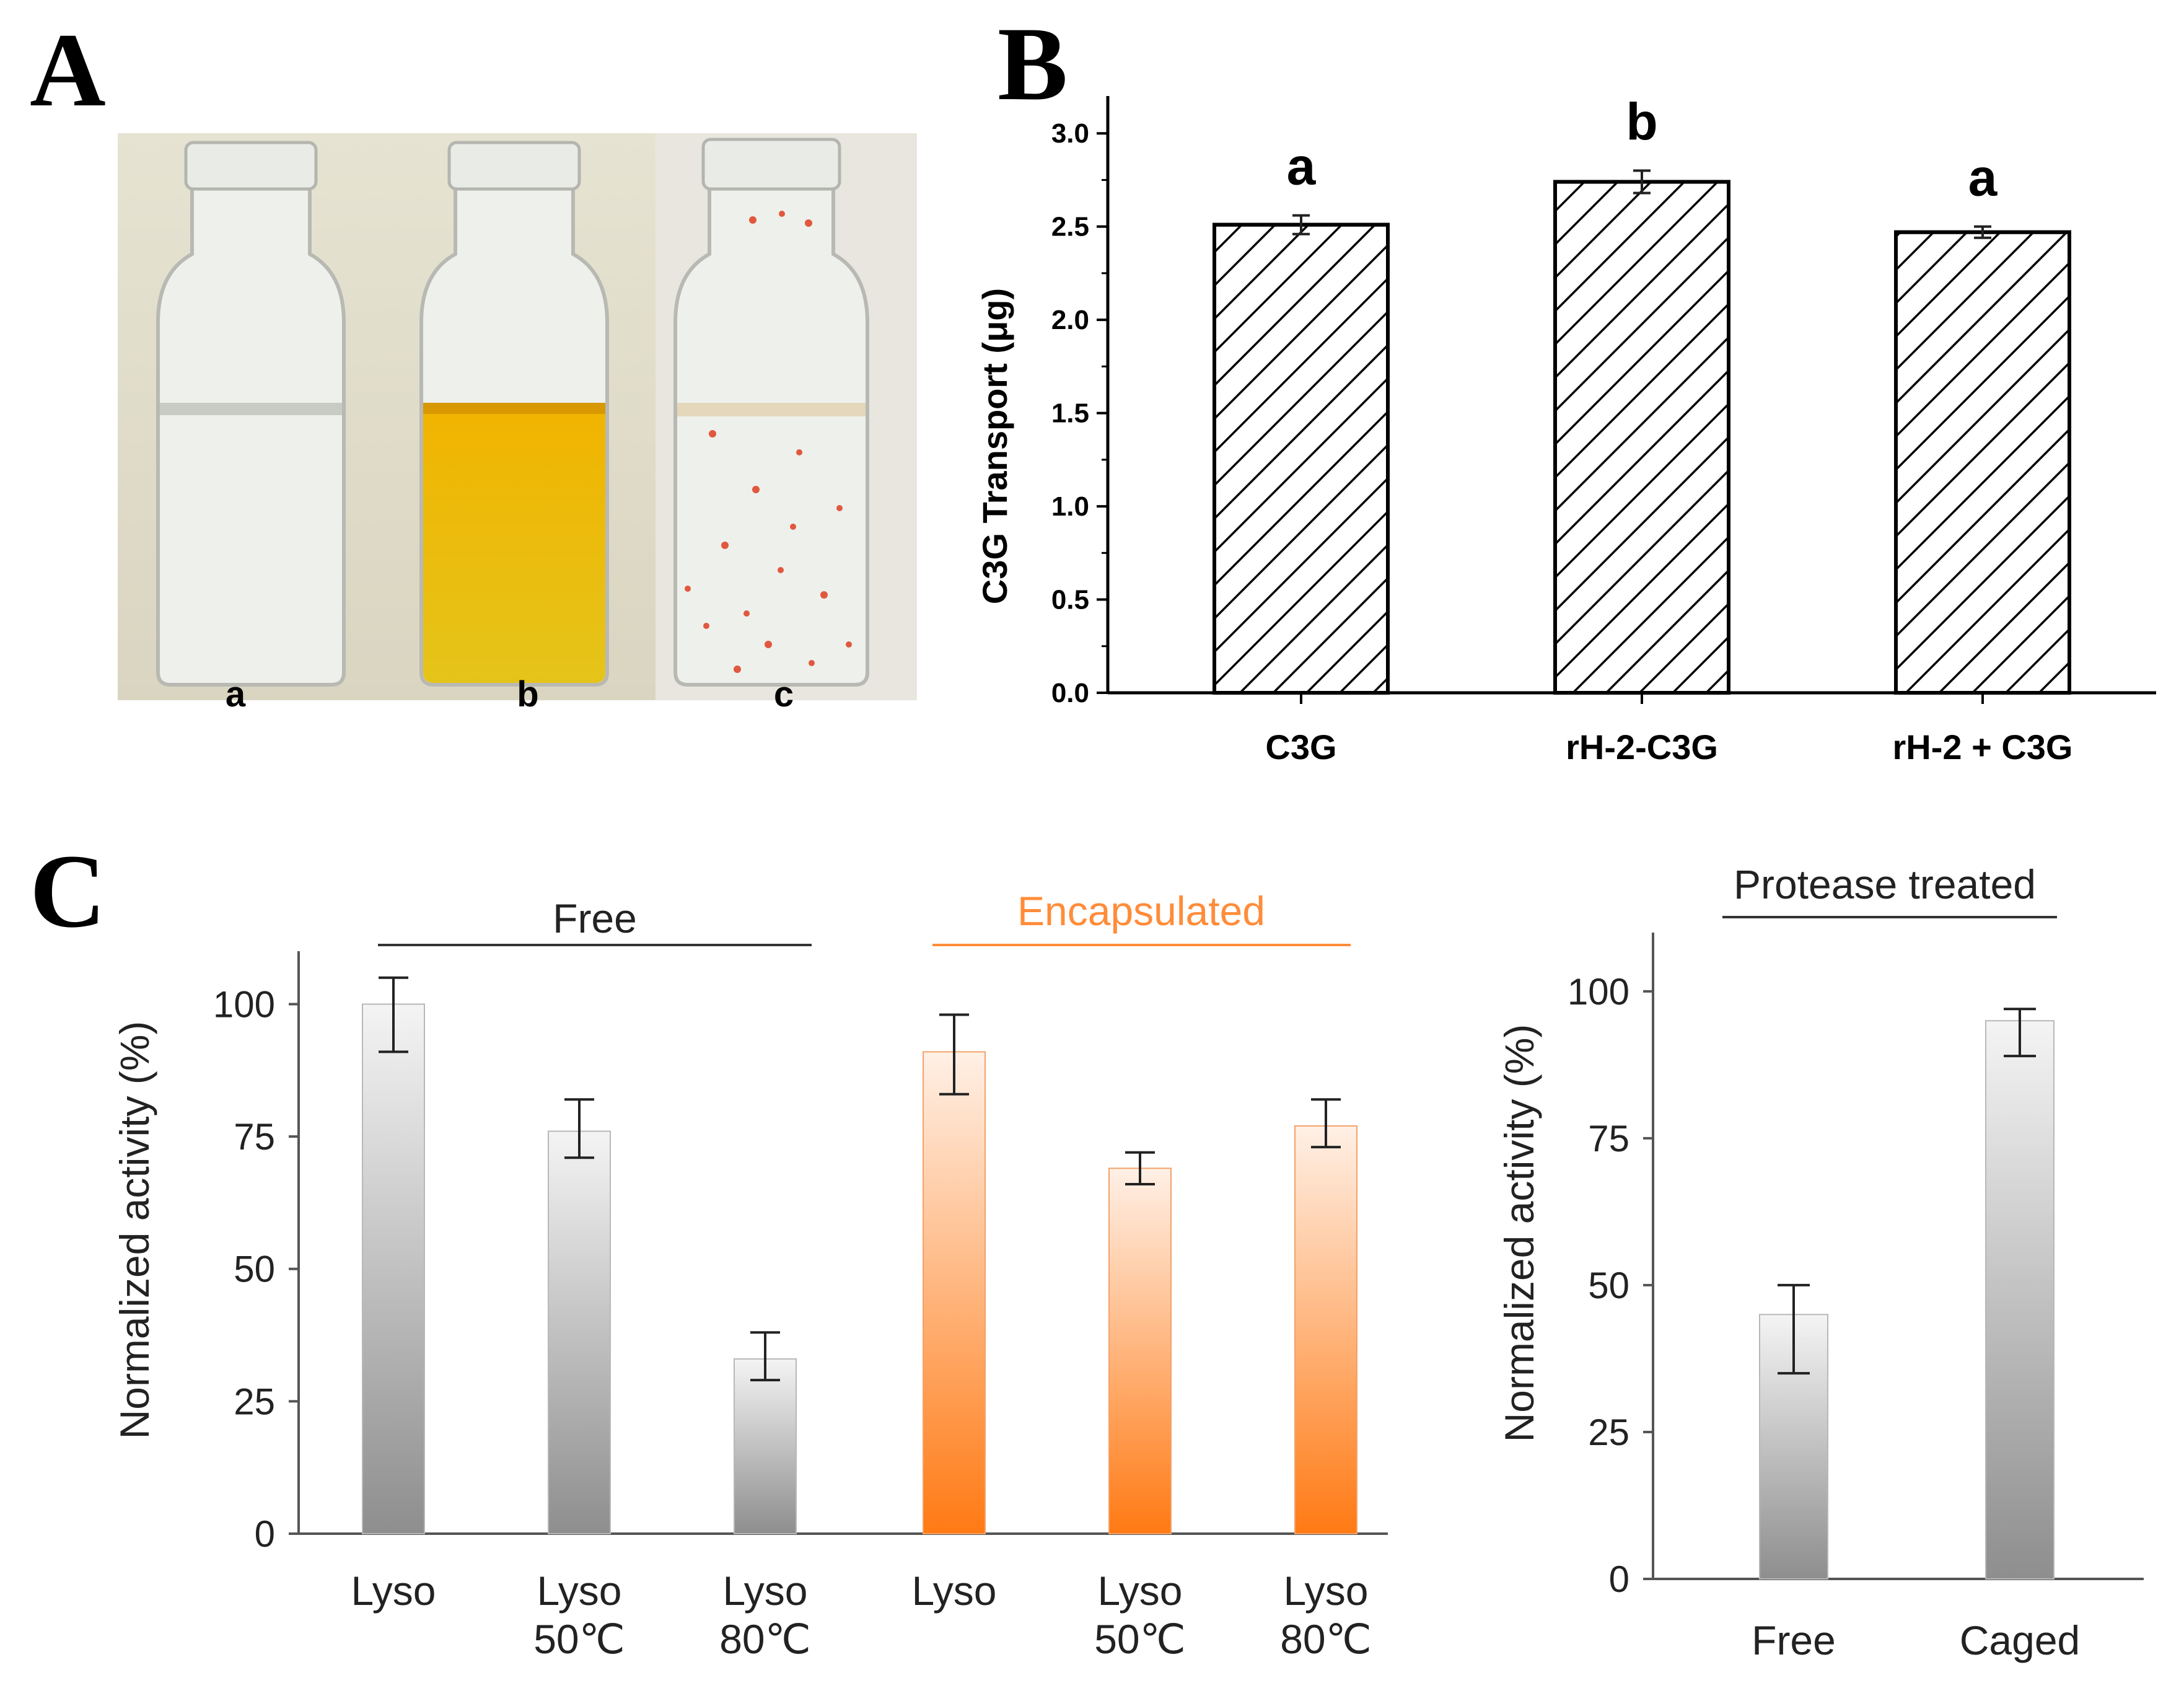 The width and height of the screenshot is (2184, 1701). Describe the element at coordinates (771, 412) in the screenshot. I see `vial-c` at that location.